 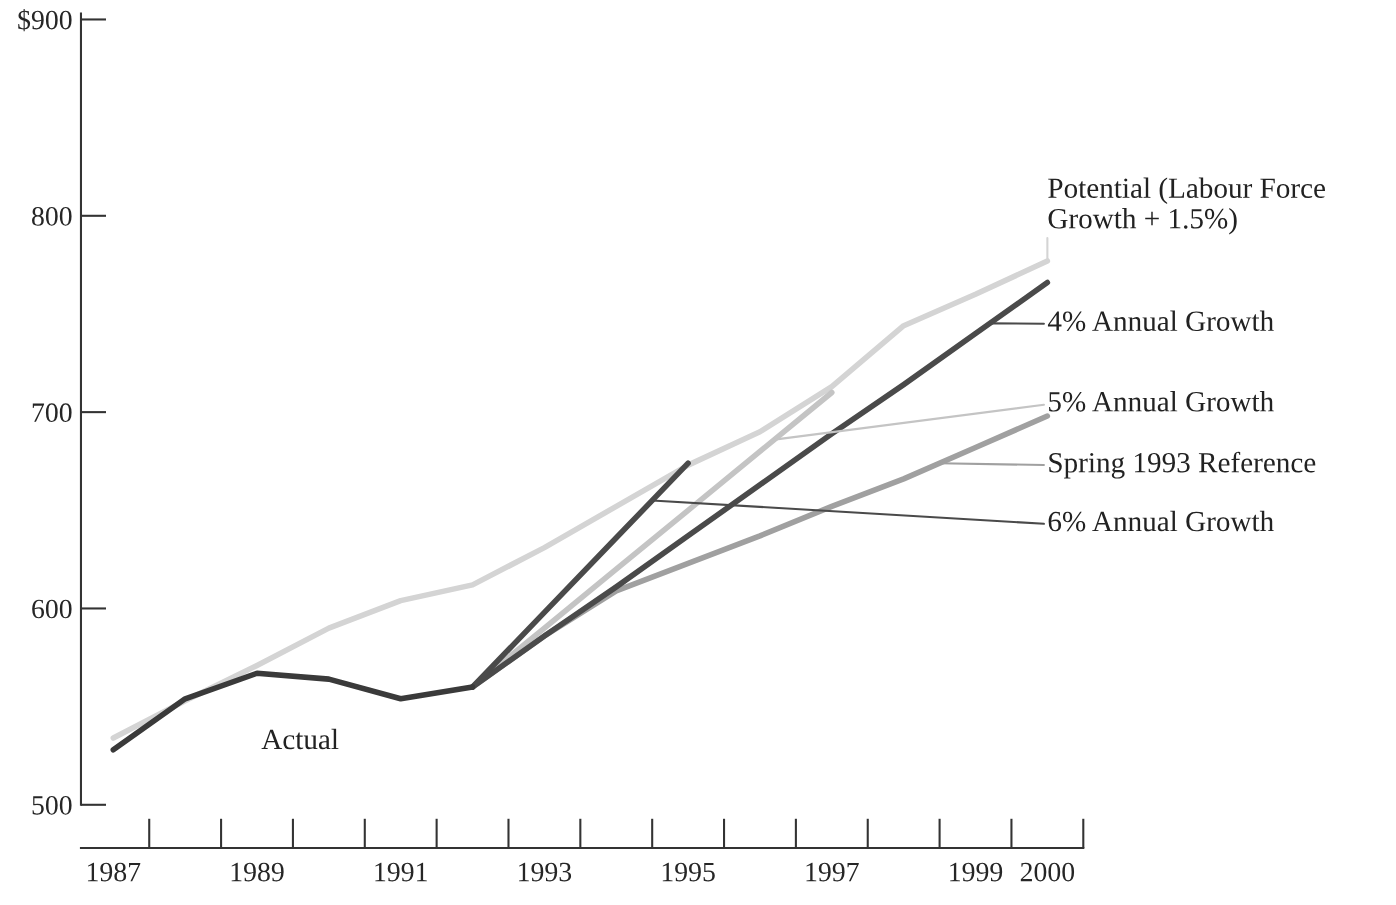 What do you see at coordinates (114, 872) in the screenshot?
I see `x-tick-label: 1987` at bounding box center [114, 872].